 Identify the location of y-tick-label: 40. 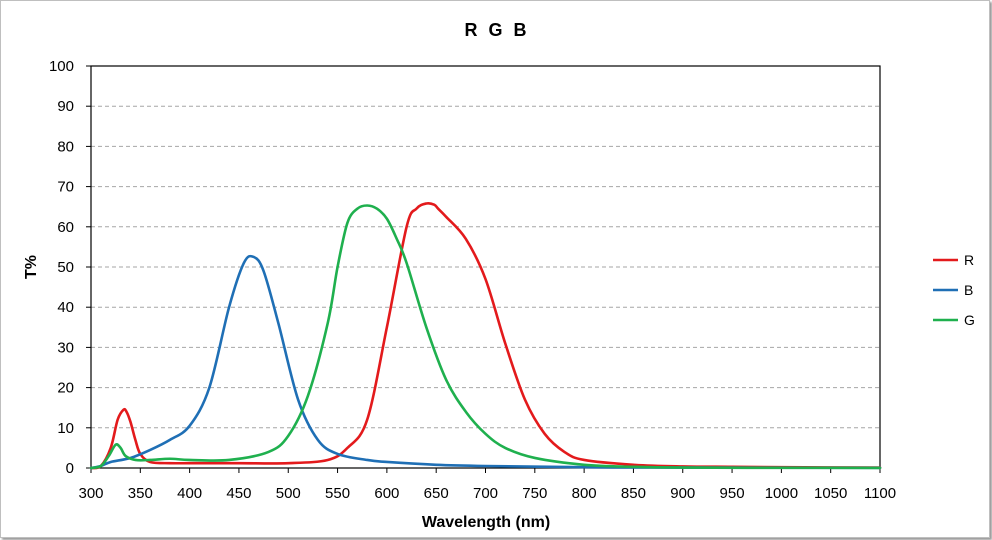
(65, 307).